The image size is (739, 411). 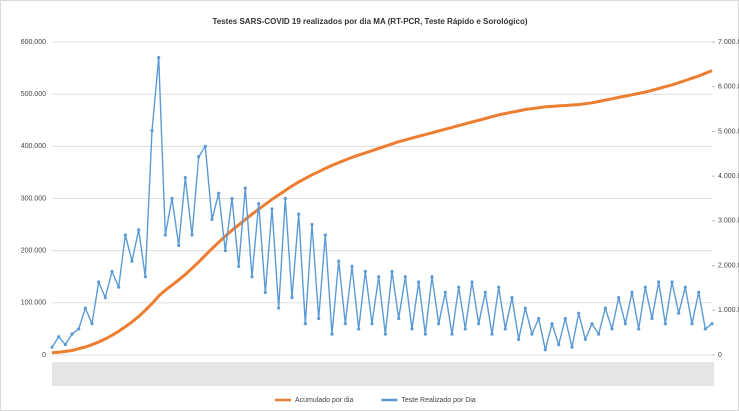 I want to click on y-tick-label: 200.000, so click(x=33, y=251).